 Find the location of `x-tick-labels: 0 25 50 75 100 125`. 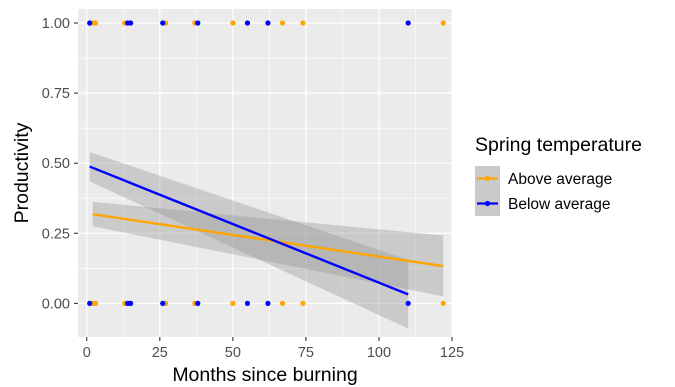

x-tick-labels: 0 25 50 75 100 125 is located at coordinates (273, 353).